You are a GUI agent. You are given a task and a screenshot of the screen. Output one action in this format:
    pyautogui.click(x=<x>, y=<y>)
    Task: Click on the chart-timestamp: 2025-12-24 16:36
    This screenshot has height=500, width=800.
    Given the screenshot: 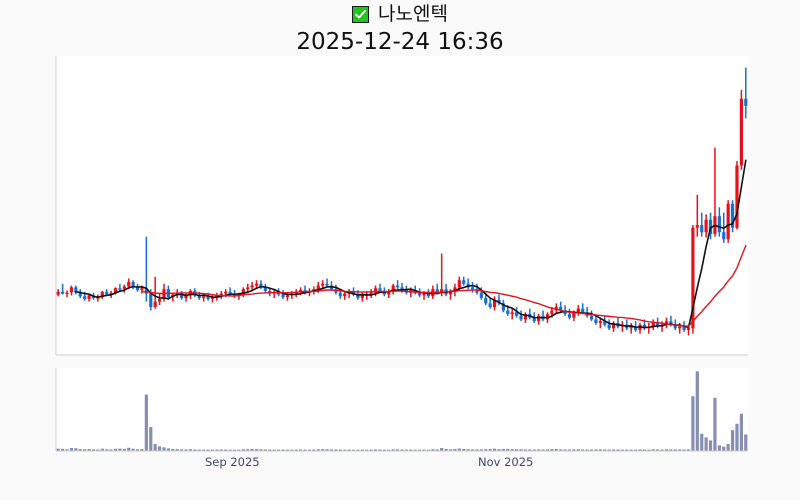 What is the action you would take?
    pyautogui.click(x=400, y=42)
    